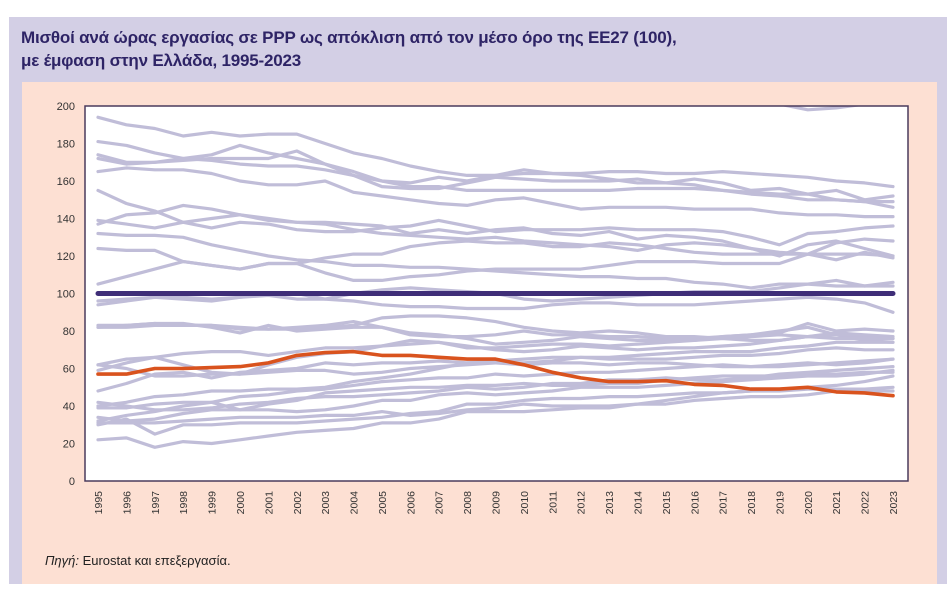 The image size is (947, 601). What do you see at coordinates (154, 560) in the screenshot?
I see `source-text: Eurostat και επεξεργασία.` at bounding box center [154, 560].